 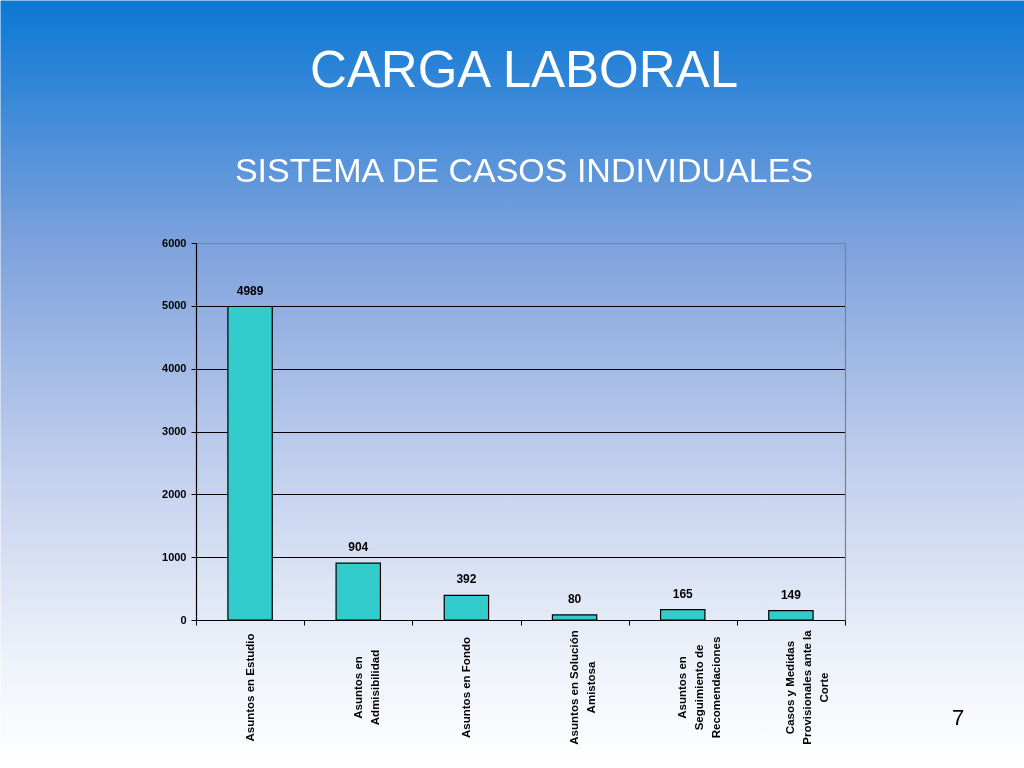 What do you see at coordinates (465, 687) in the screenshot?
I see `x-tick-label: Asuntos en Fondo` at bounding box center [465, 687].